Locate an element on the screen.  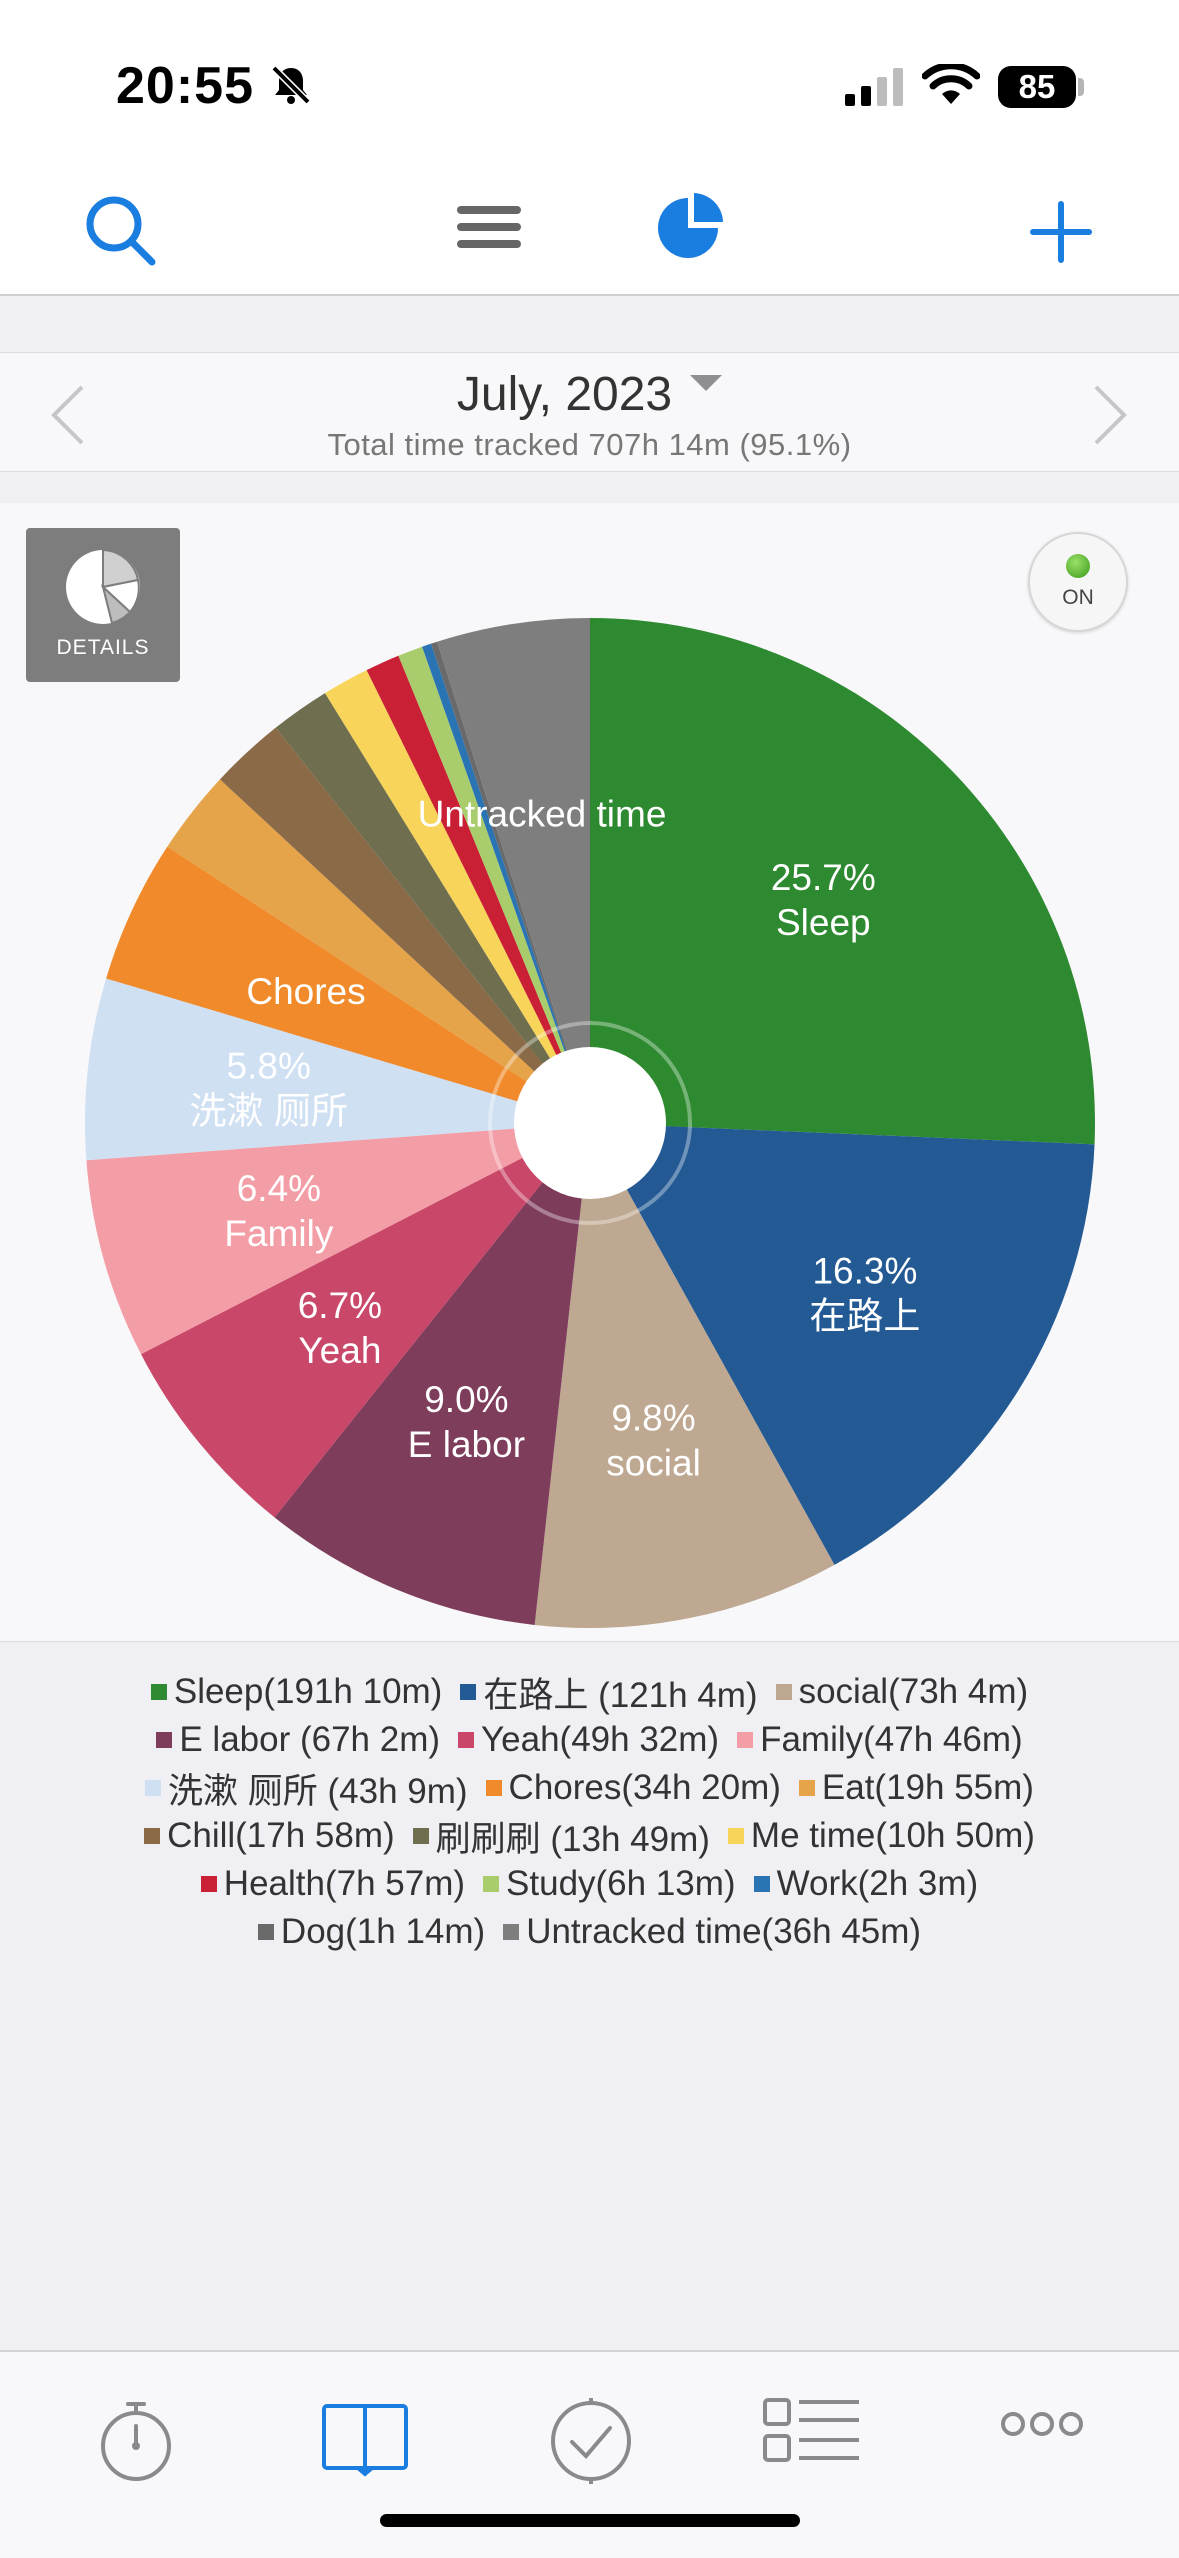
pie-ring-separator is located at coordinates (590, 1123).